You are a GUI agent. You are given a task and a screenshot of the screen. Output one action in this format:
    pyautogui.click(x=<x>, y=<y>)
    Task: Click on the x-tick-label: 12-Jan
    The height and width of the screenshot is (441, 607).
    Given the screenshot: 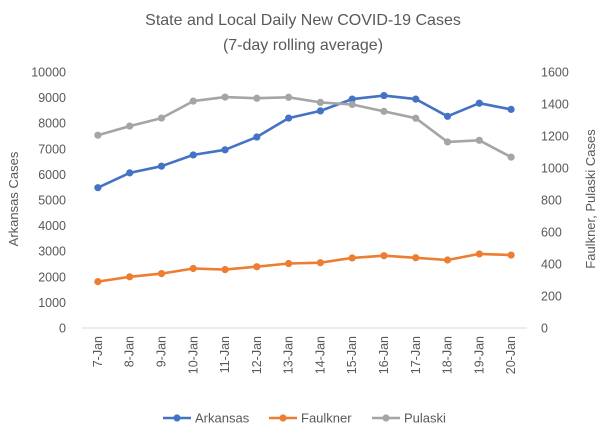 What is the action you would take?
    pyautogui.click(x=257, y=355)
    